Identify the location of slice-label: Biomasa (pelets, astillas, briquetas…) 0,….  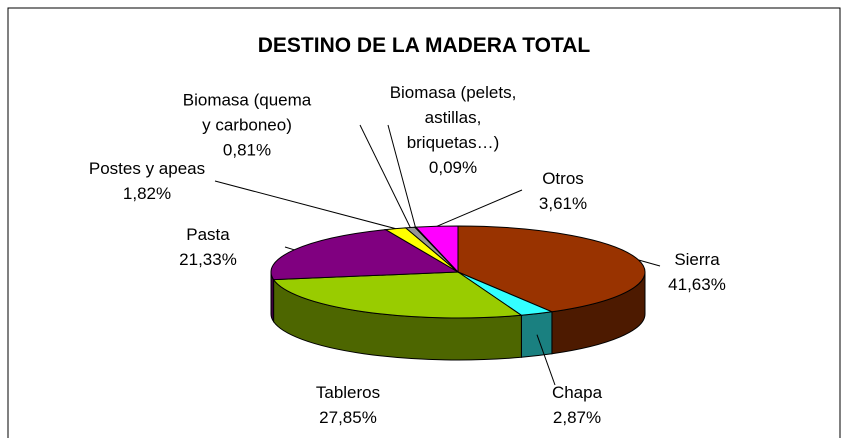
(453, 130).